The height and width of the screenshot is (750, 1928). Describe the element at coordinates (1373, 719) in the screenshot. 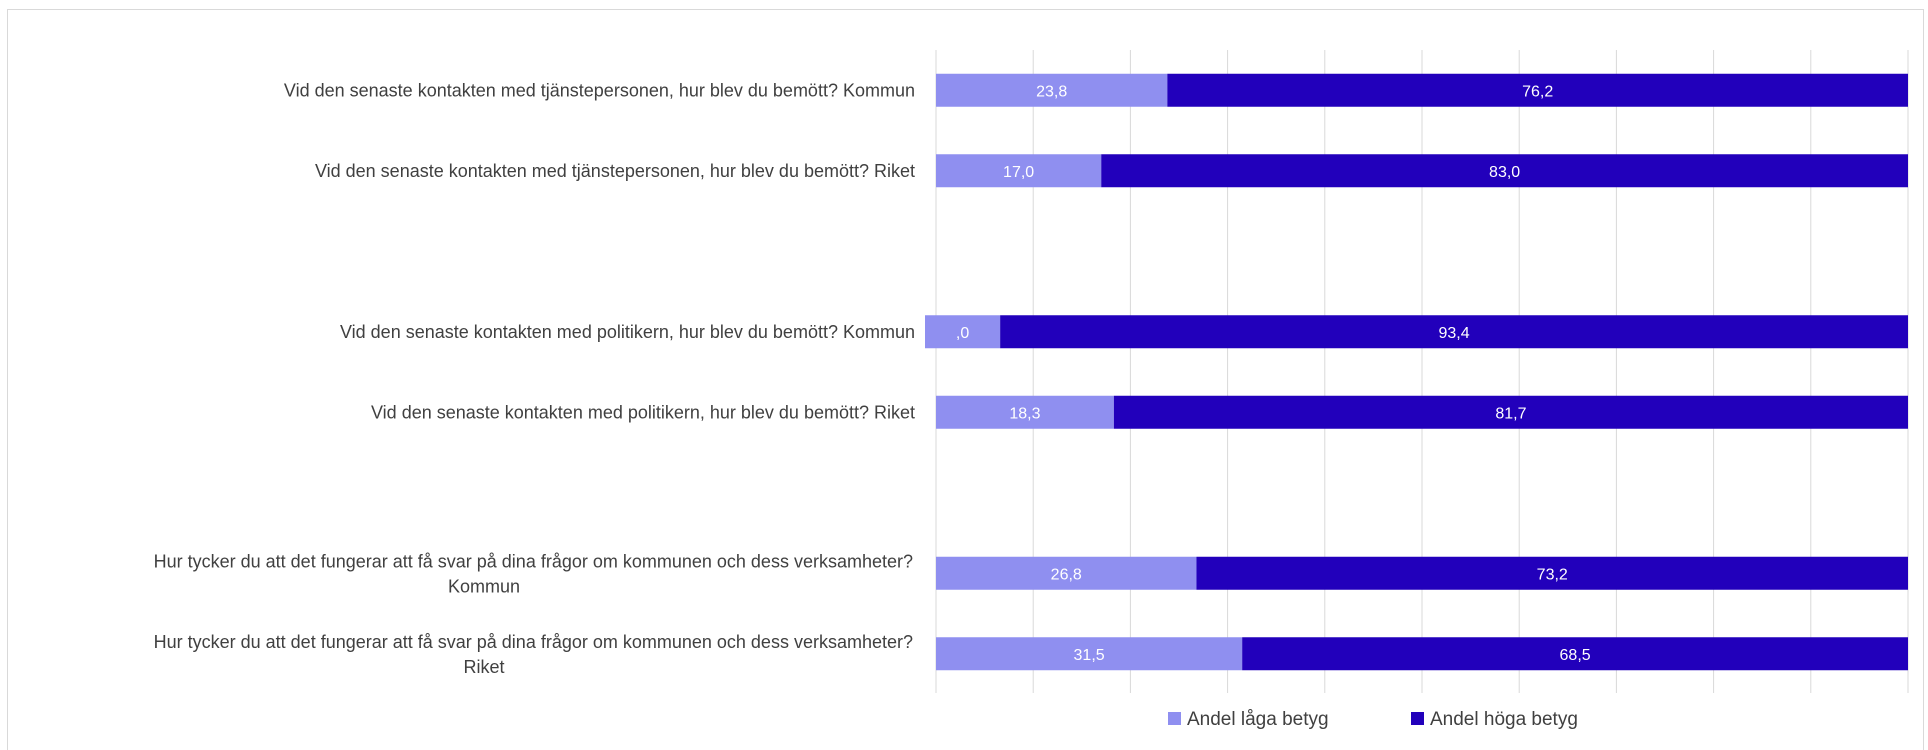

I see `legend: Andel låga betyg Andel höga betyg` at that location.